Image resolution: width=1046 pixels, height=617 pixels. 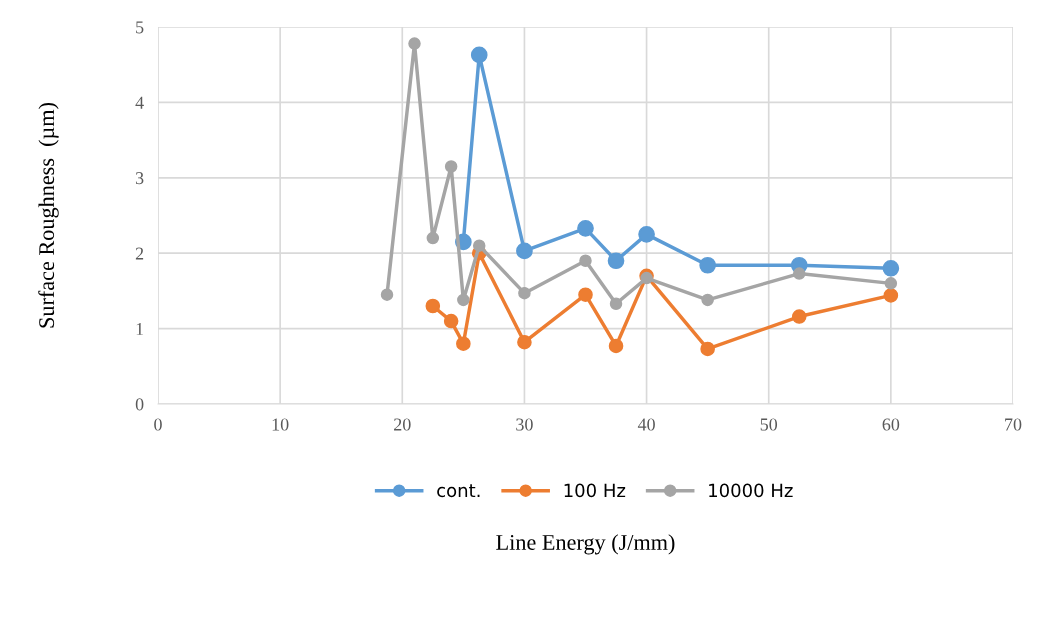 What do you see at coordinates (280, 424) in the screenshot?
I see `x-tick-label: 10` at bounding box center [280, 424].